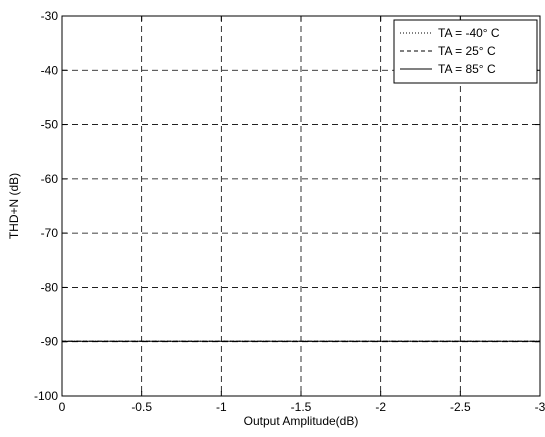 The width and height of the screenshot is (545, 437). What do you see at coordinates (50, 233) in the screenshot?
I see `y-tick-label: -70` at bounding box center [50, 233].